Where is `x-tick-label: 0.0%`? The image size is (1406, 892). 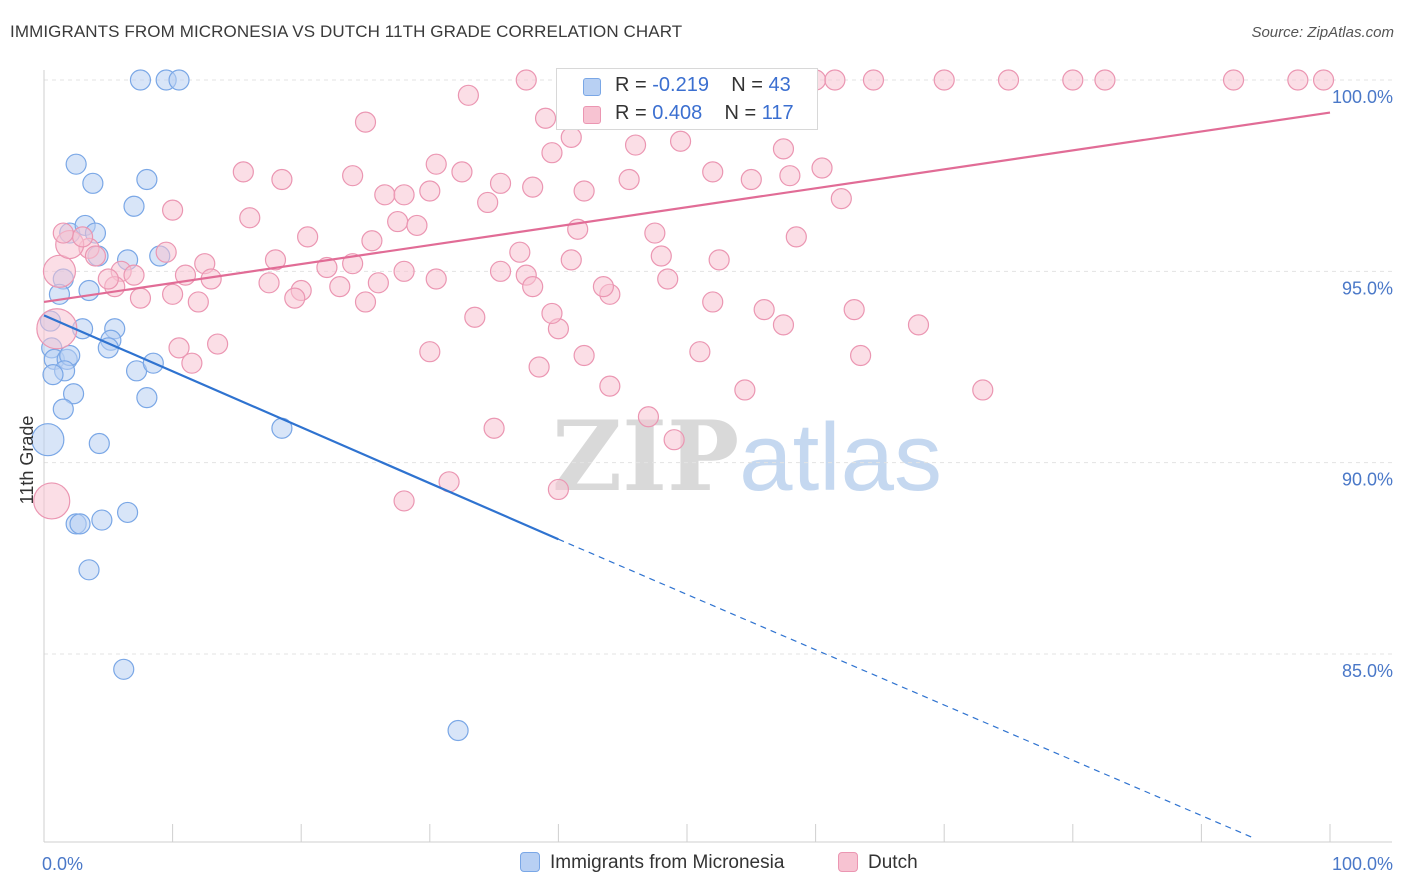 x-tick-label: 0.0% is located at coordinates (62, 864).